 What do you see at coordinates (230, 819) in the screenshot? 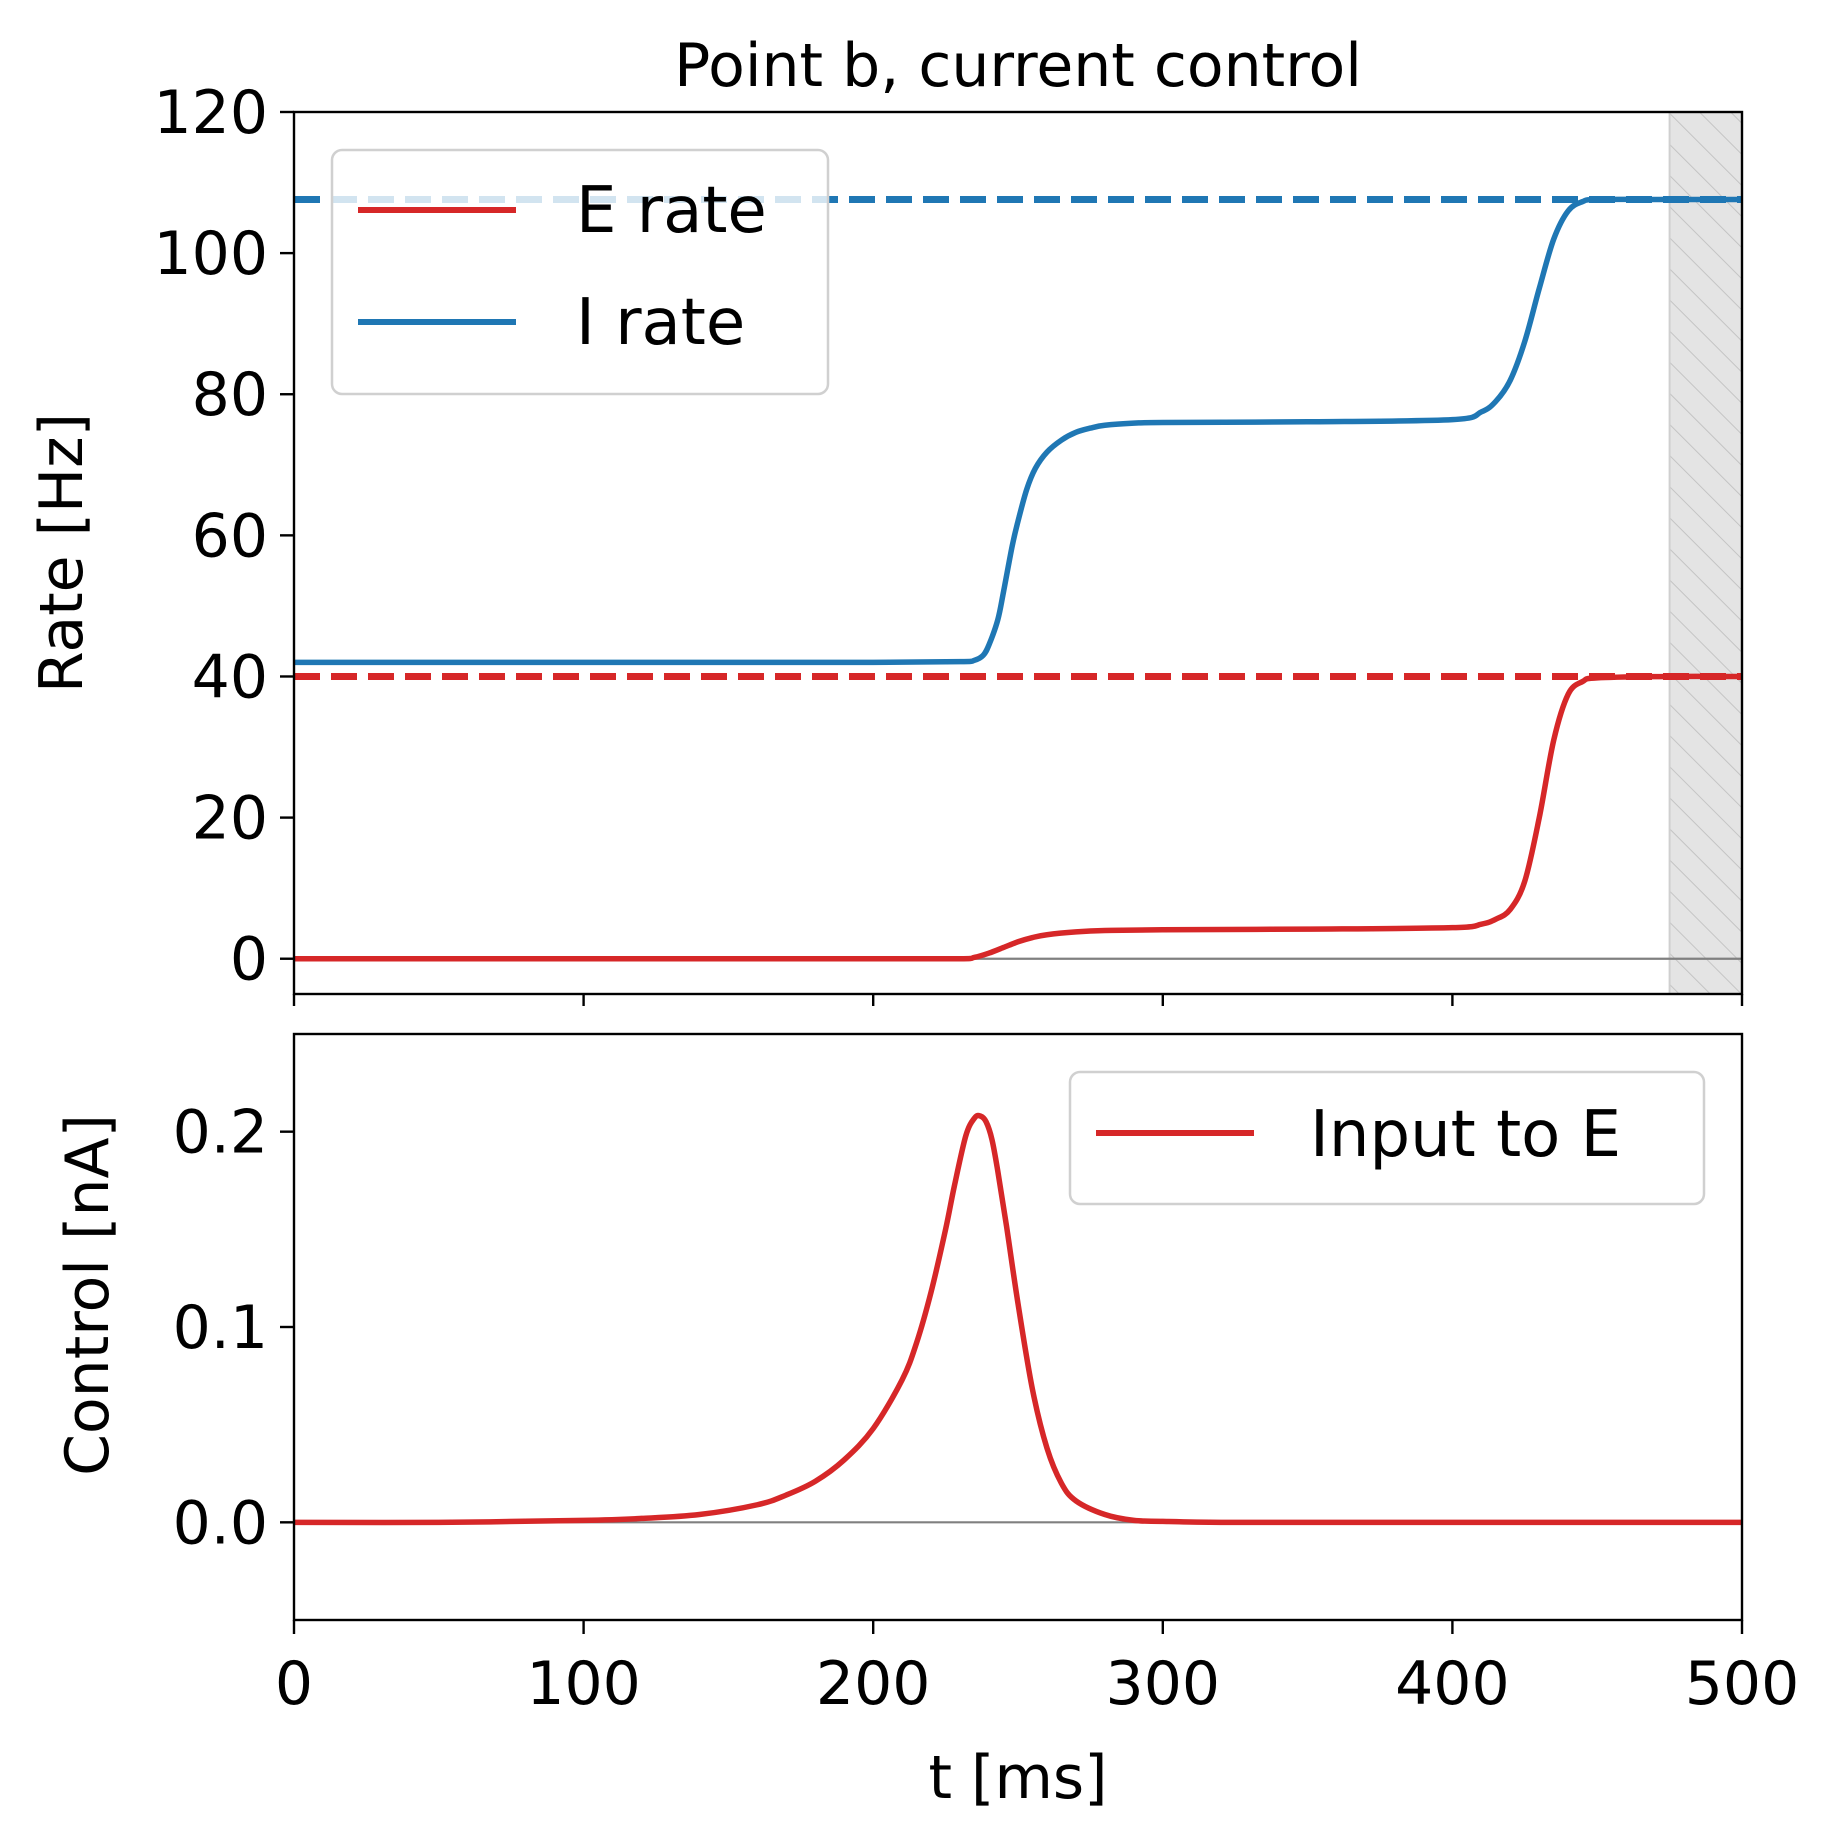
I see `top-y-tick-label: 20` at bounding box center [230, 819].